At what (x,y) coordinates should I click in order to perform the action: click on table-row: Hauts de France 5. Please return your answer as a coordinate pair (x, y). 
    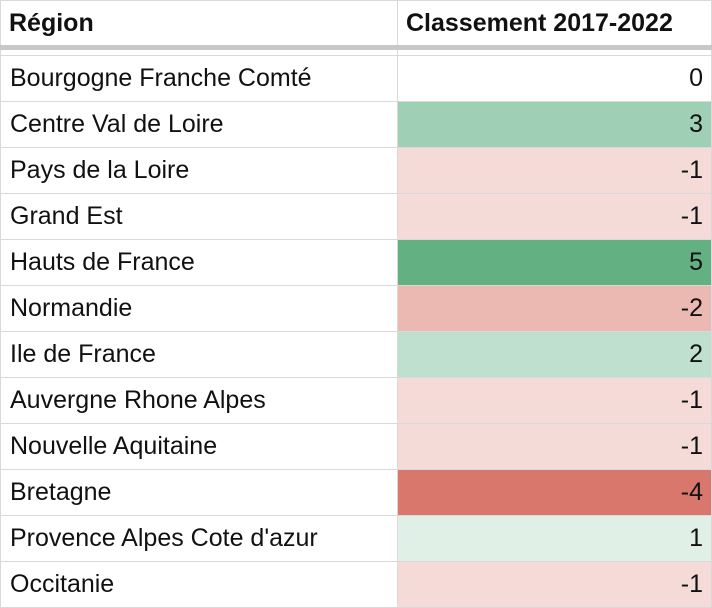
    Looking at the image, I should click on (356, 262).